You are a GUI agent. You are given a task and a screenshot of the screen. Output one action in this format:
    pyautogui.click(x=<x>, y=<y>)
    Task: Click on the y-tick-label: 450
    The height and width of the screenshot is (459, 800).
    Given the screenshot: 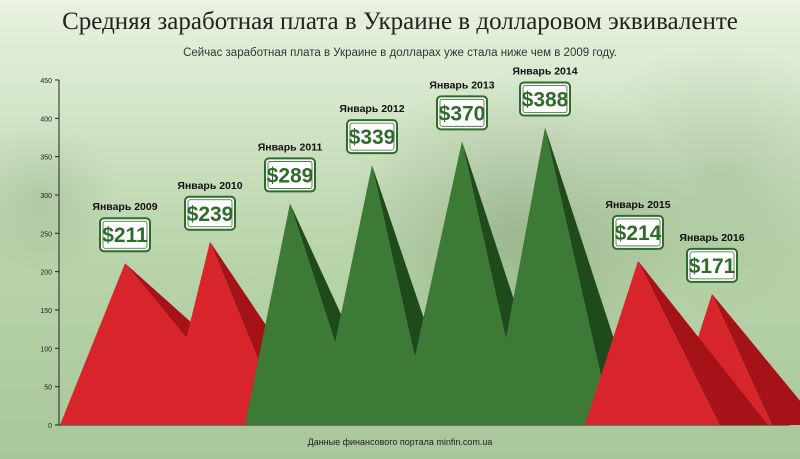 What is the action you would take?
    pyautogui.click(x=46, y=81)
    